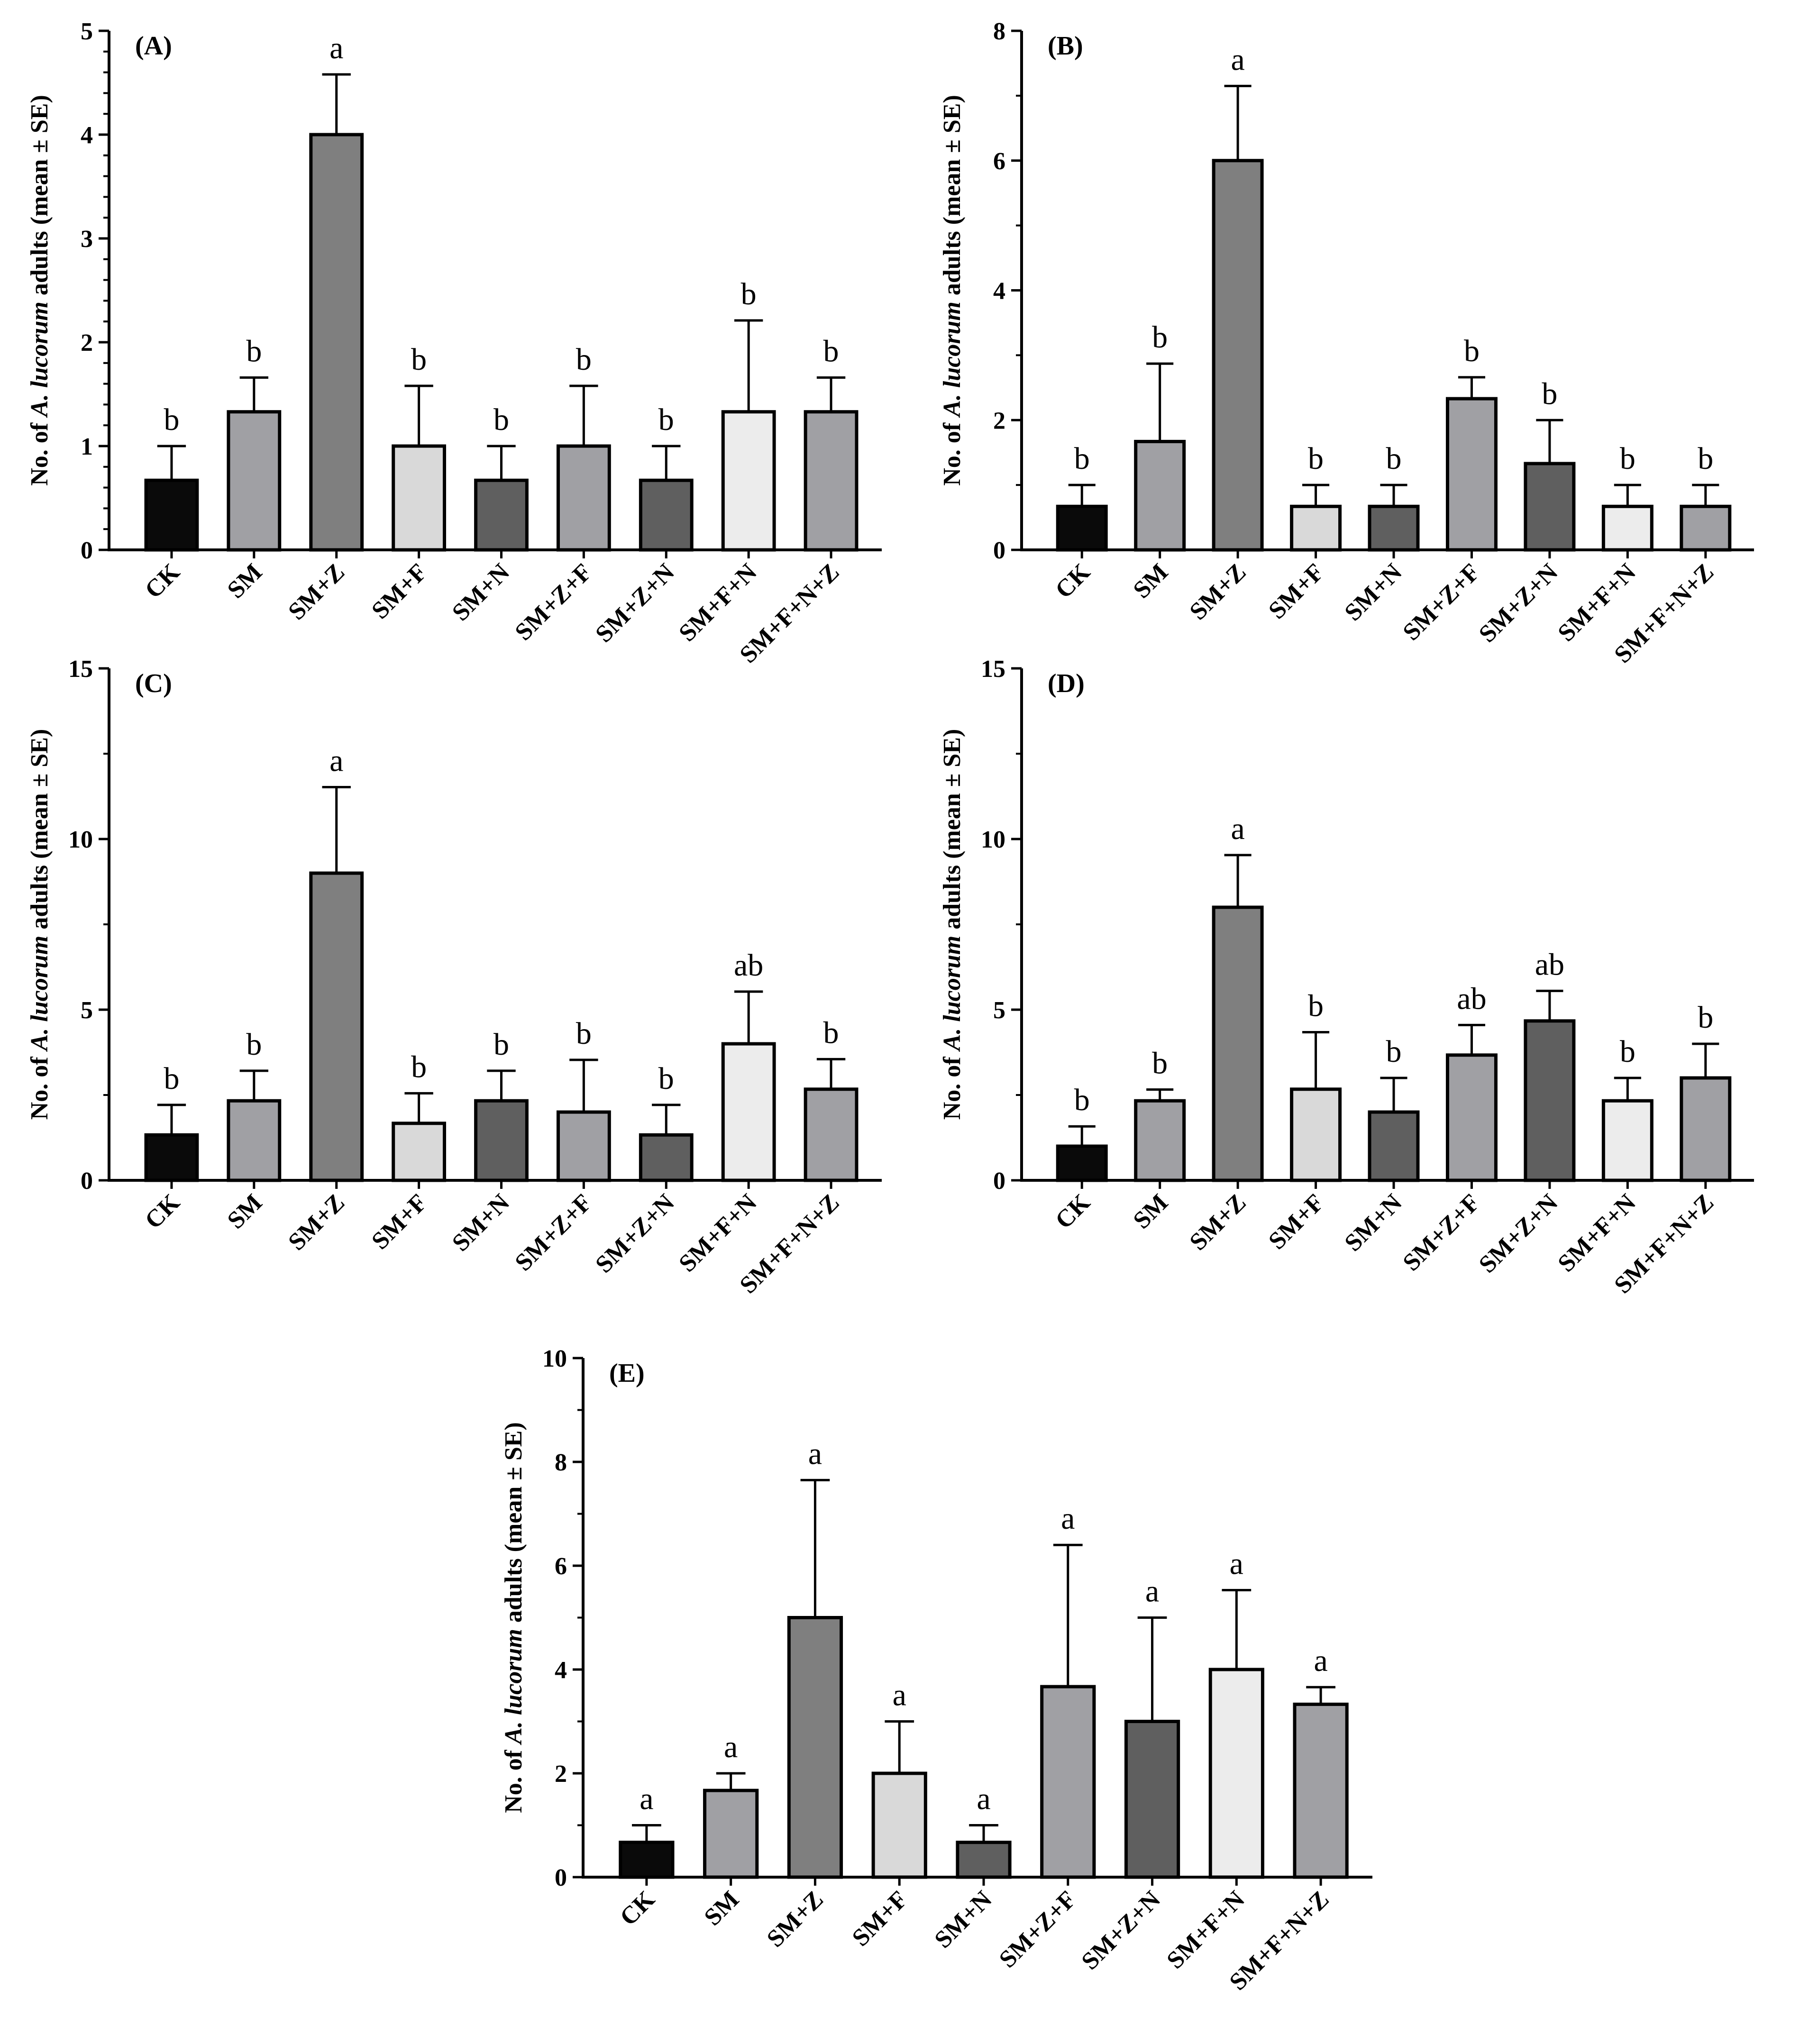 This screenshot has width=1800, height=2044. What do you see at coordinates (1073, 1211) in the screenshot?
I see `x-tick-label-d-1: CK` at bounding box center [1073, 1211].